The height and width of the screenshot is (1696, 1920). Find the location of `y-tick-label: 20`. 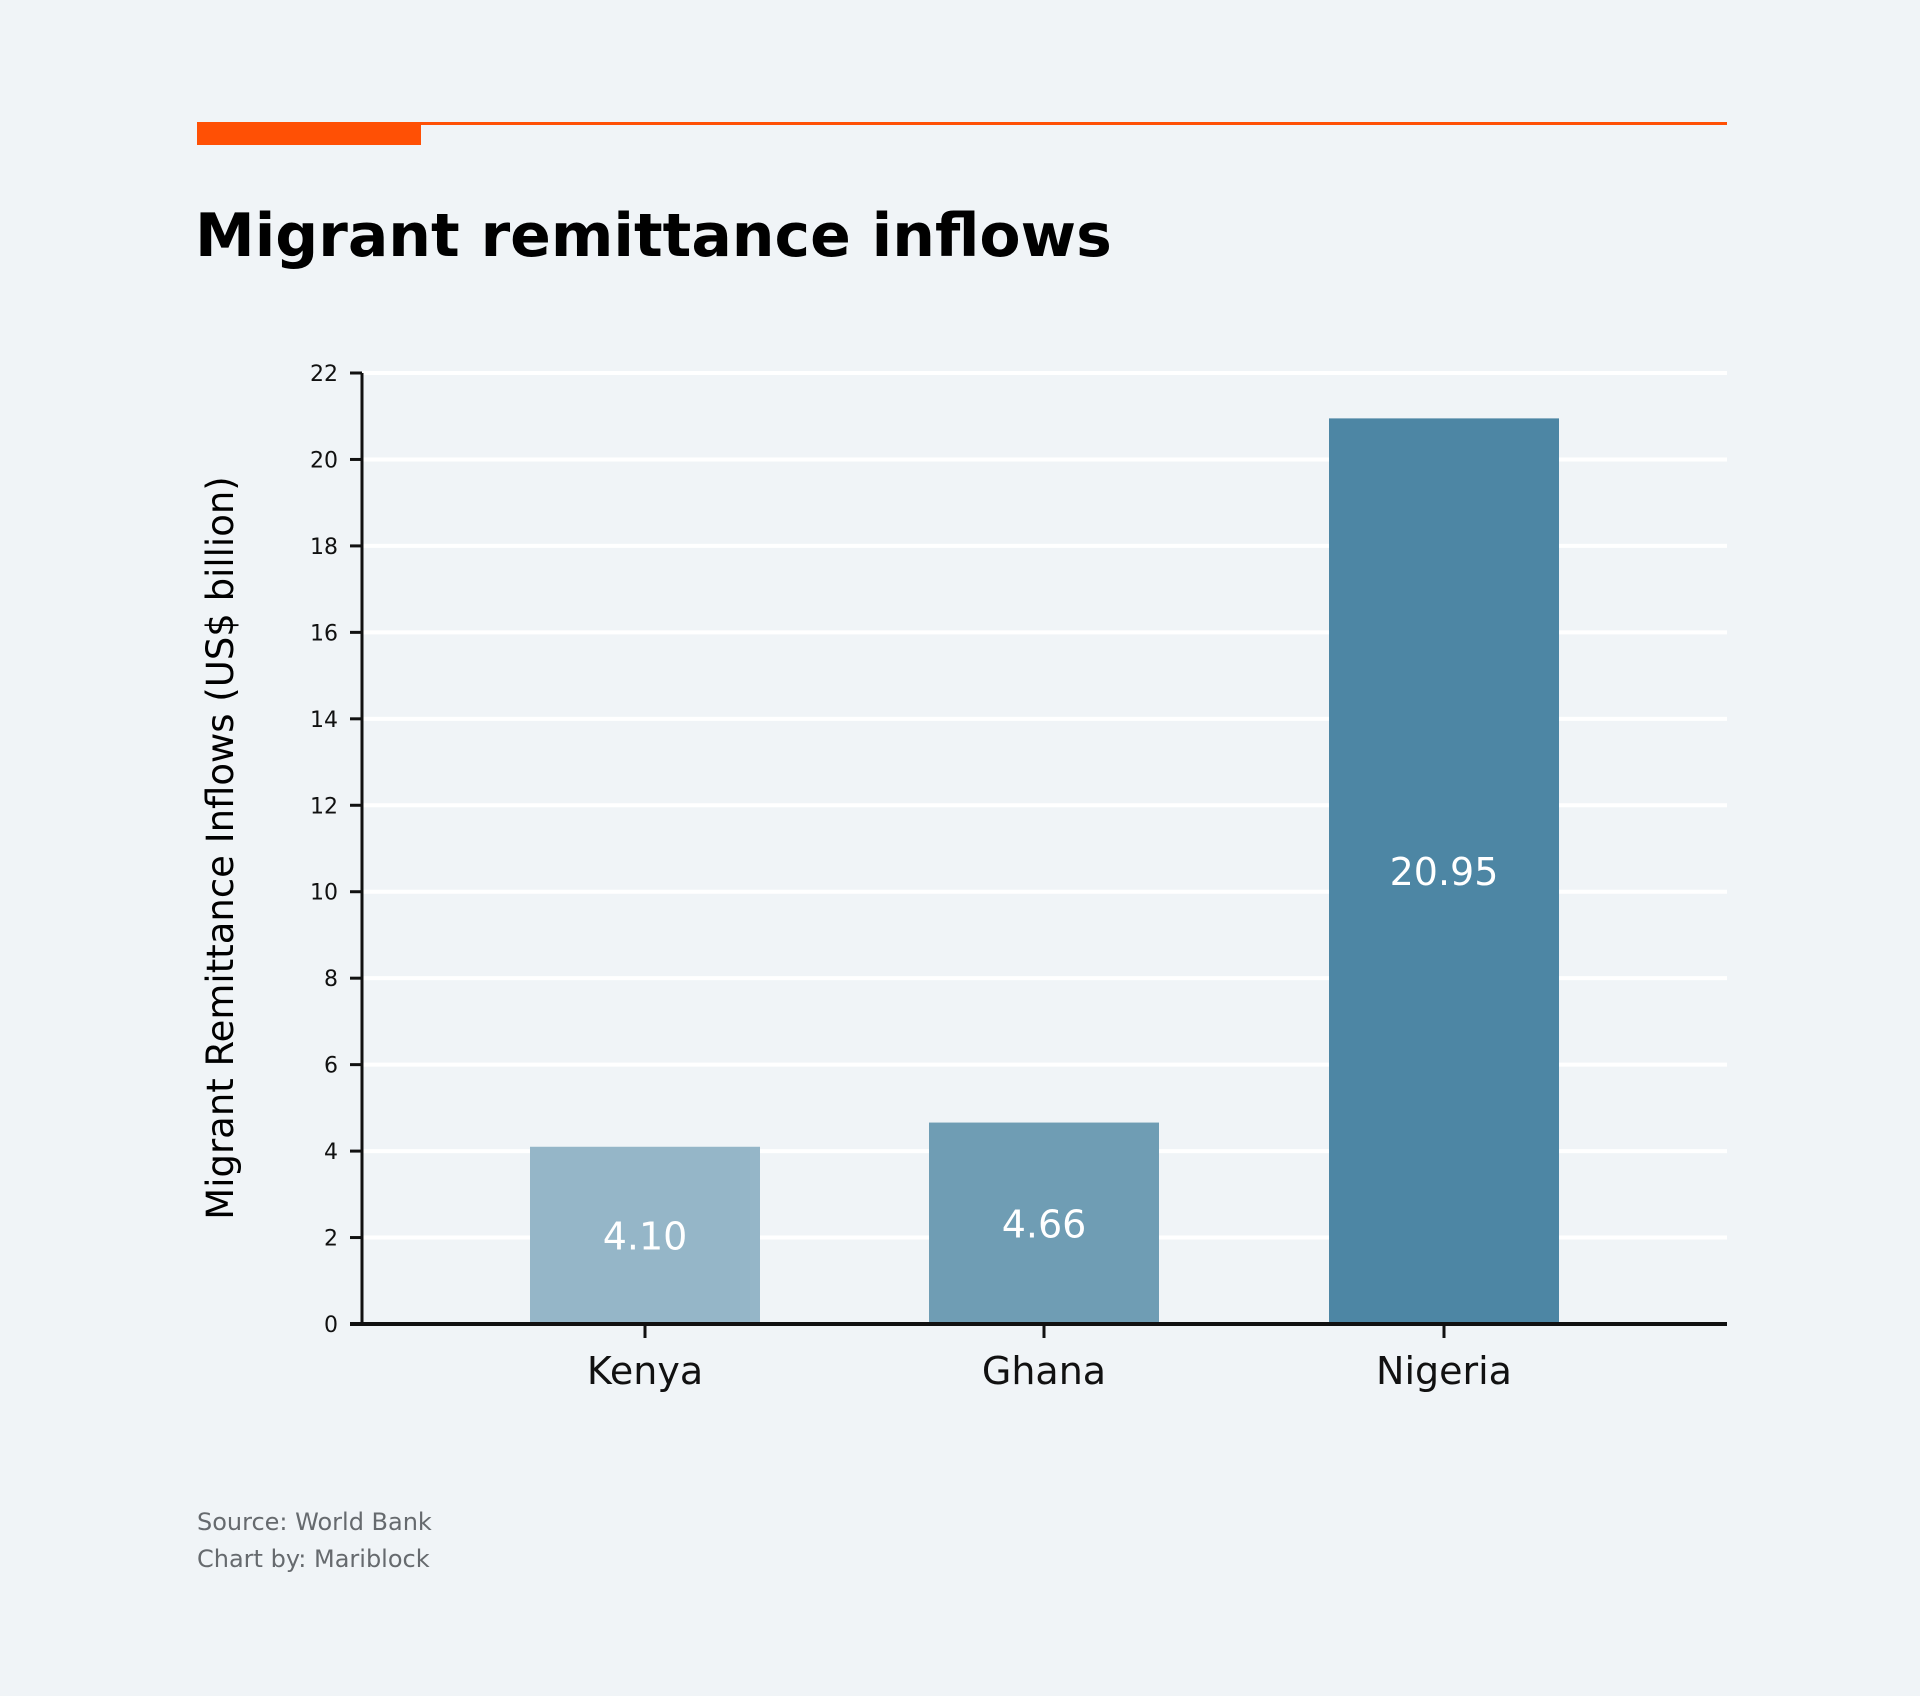

y-tick-label: 20 is located at coordinates (324, 460).